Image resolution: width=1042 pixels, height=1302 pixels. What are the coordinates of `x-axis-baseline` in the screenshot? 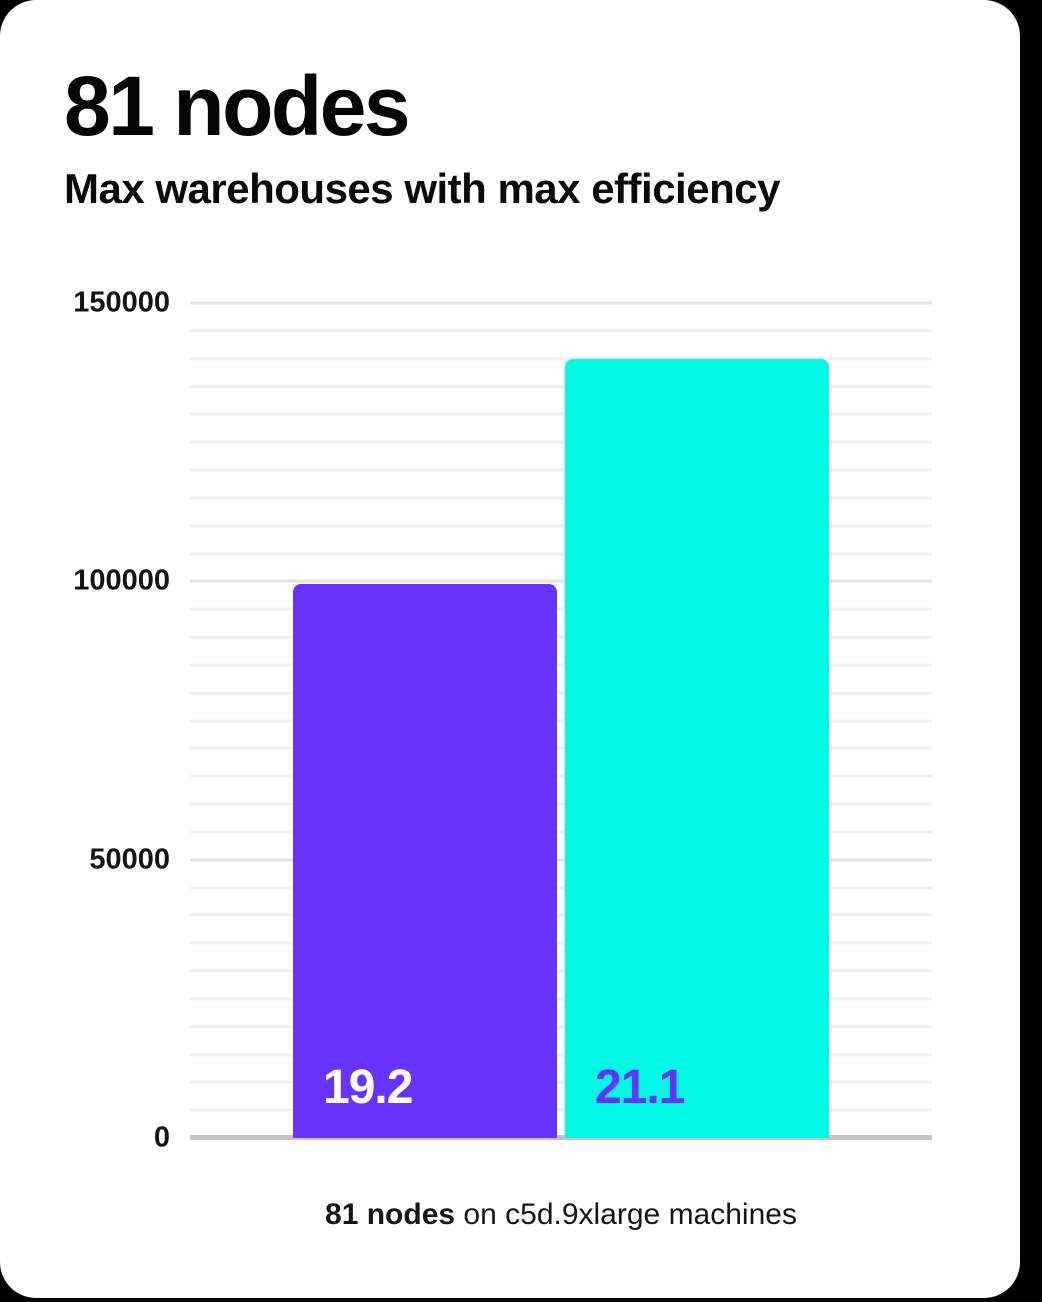 It's located at (561, 1137).